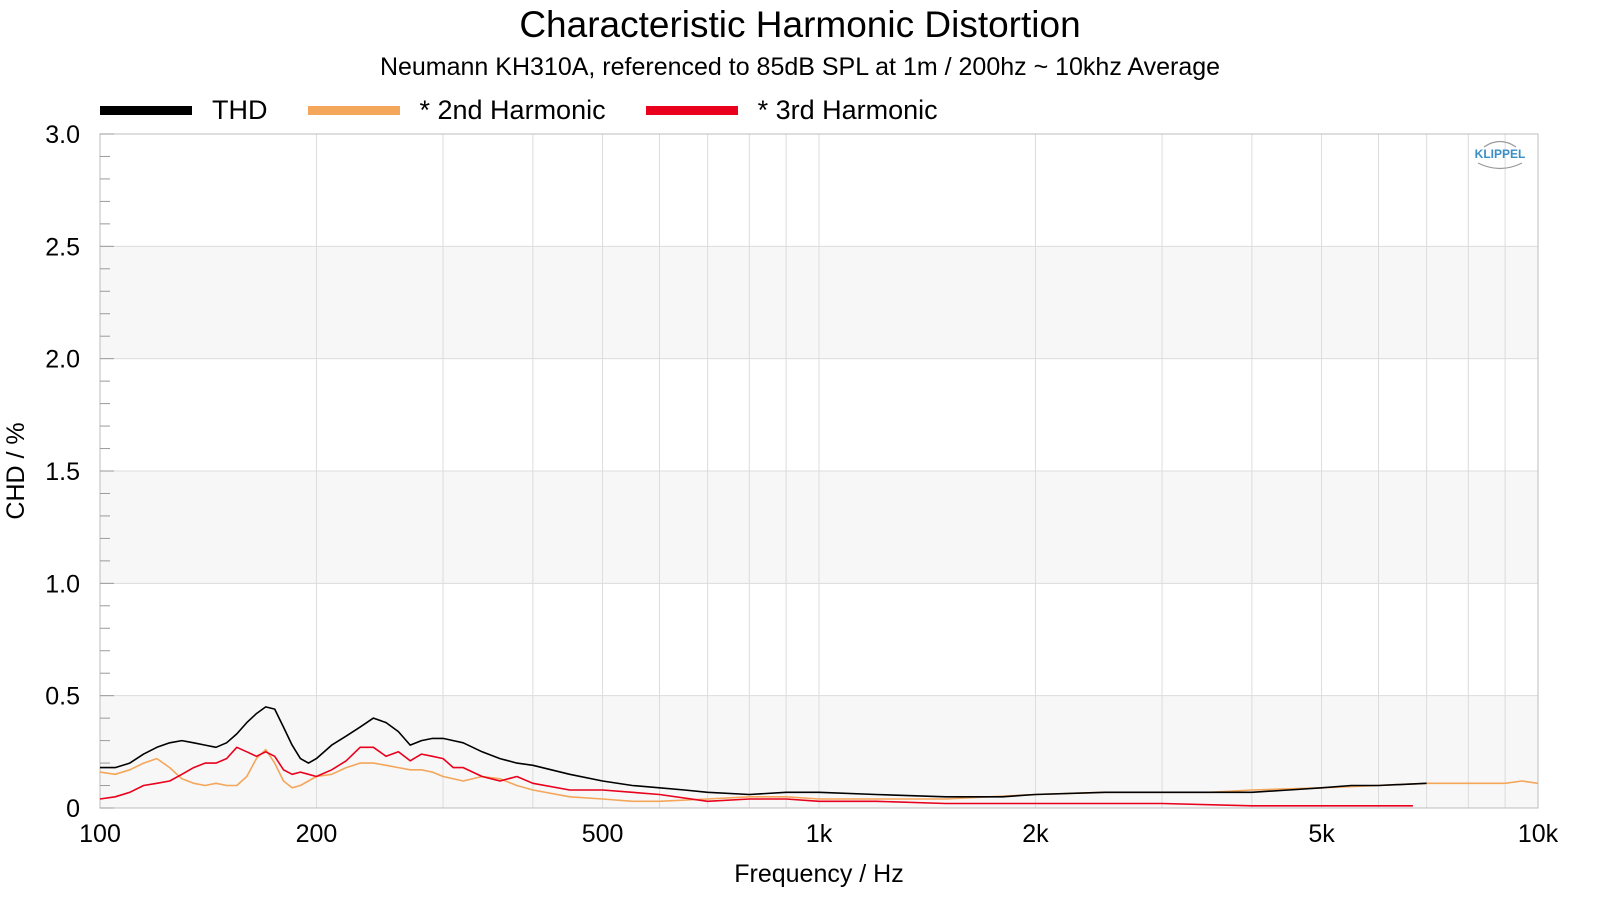 The image size is (1600, 900). What do you see at coordinates (16, 470) in the screenshot?
I see `y-axis-label: CHD / %` at bounding box center [16, 470].